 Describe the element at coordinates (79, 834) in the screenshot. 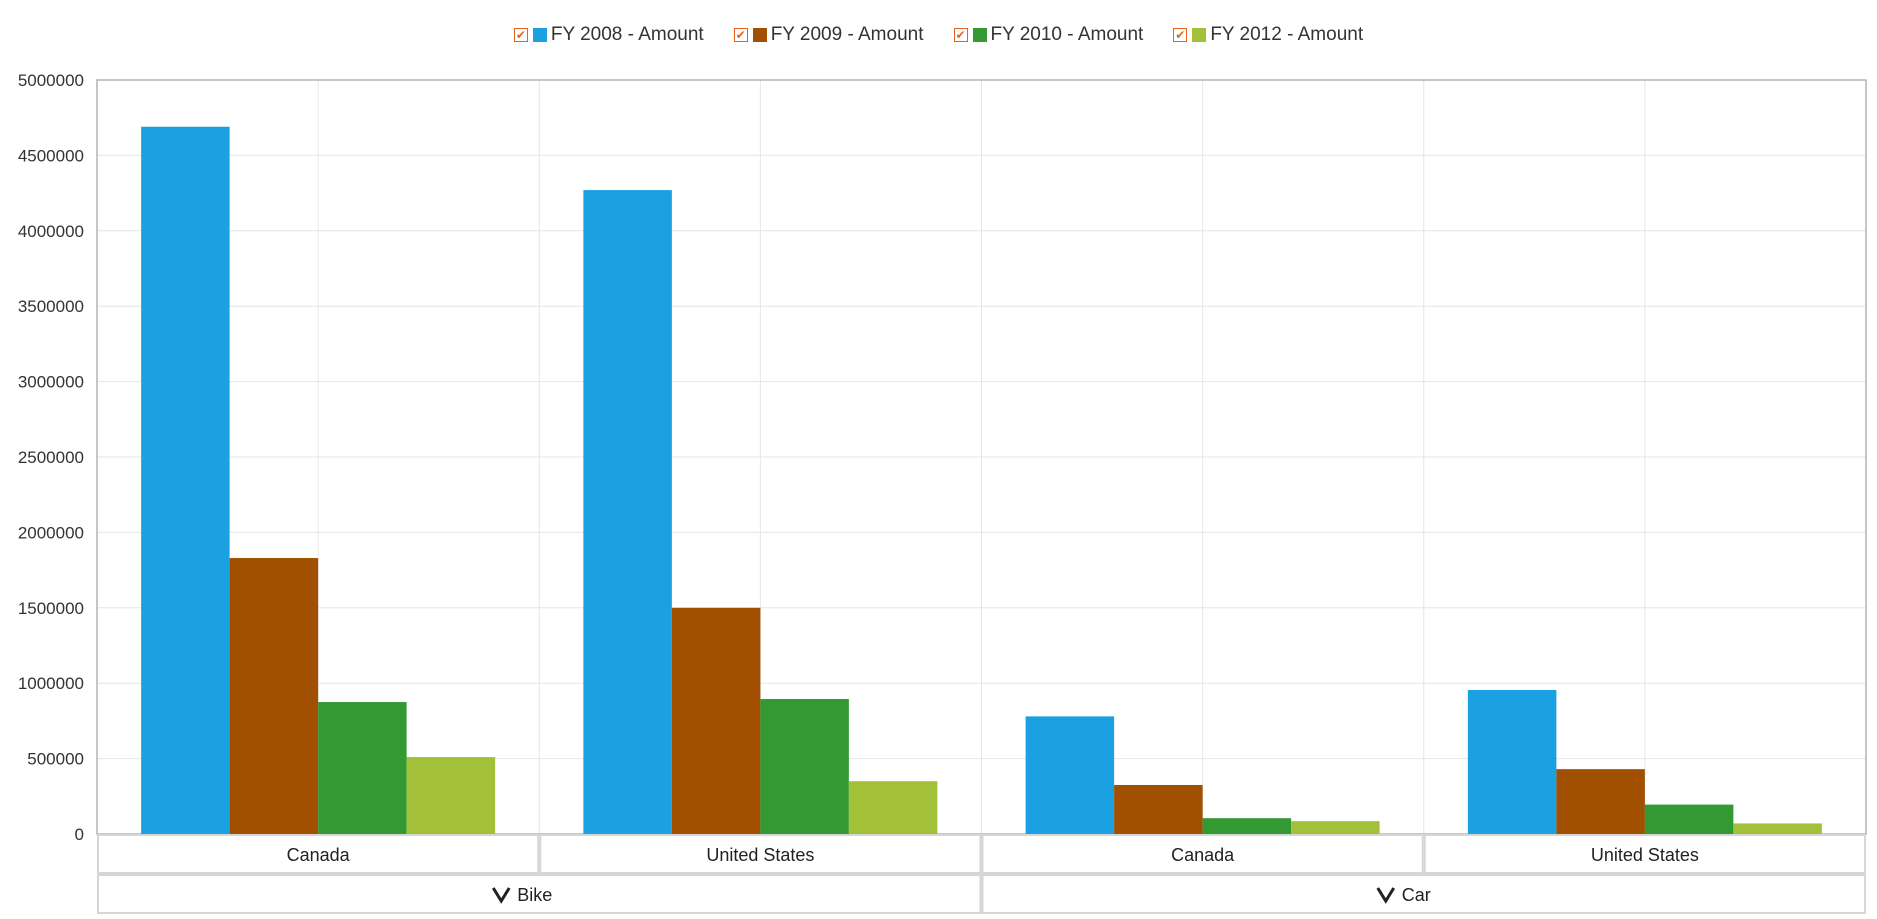

I see `y-tick-label: 0` at that location.